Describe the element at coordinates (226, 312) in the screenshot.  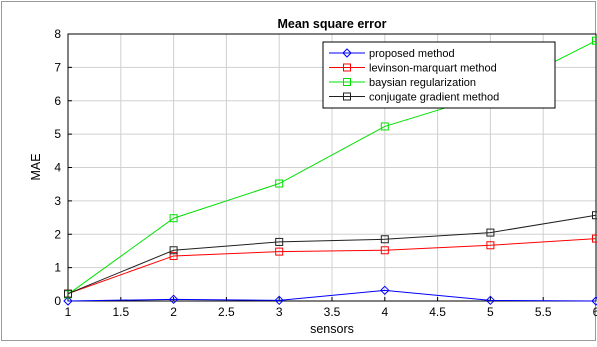
I see `x-tick-label: 2.5` at that location.